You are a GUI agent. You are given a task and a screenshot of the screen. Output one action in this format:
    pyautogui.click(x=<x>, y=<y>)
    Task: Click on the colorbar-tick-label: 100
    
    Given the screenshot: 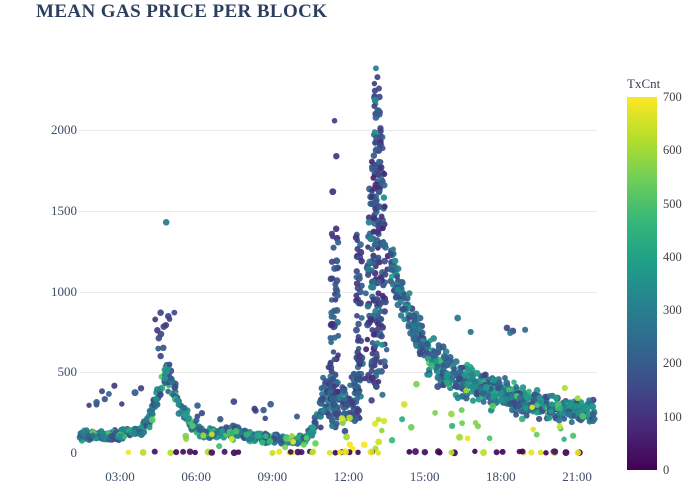 What is the action you would take?
    pyautogui.click(x=672, y=416)
    